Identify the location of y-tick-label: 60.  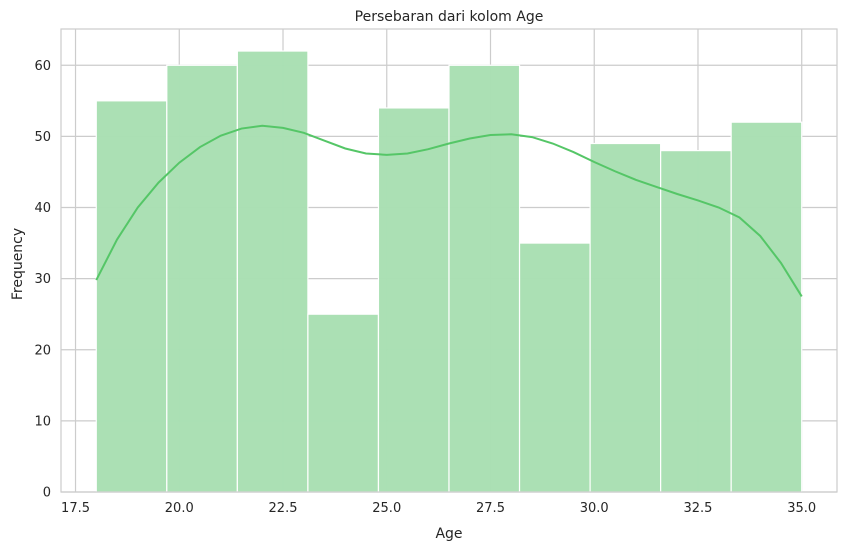
(42, 66).